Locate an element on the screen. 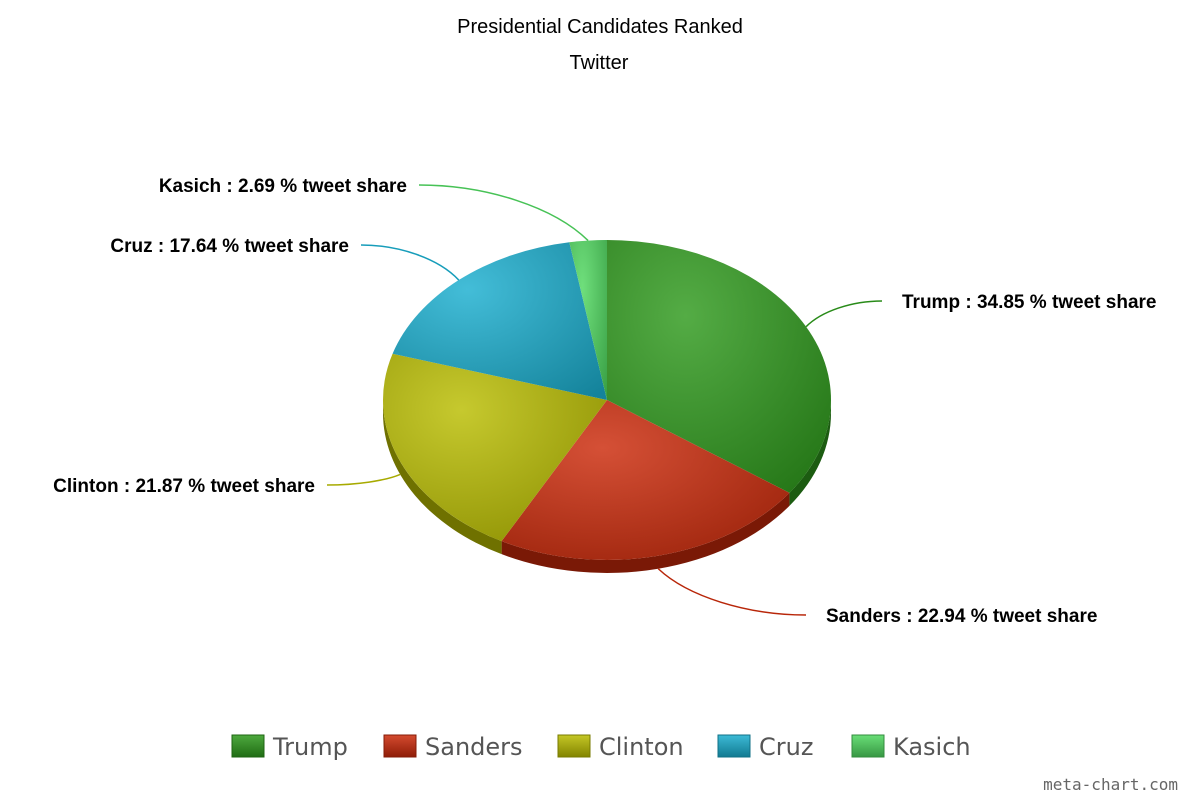 The image size is (1200, 800). legend-label-kasich: Kasich is located at coordinates (932, 747).